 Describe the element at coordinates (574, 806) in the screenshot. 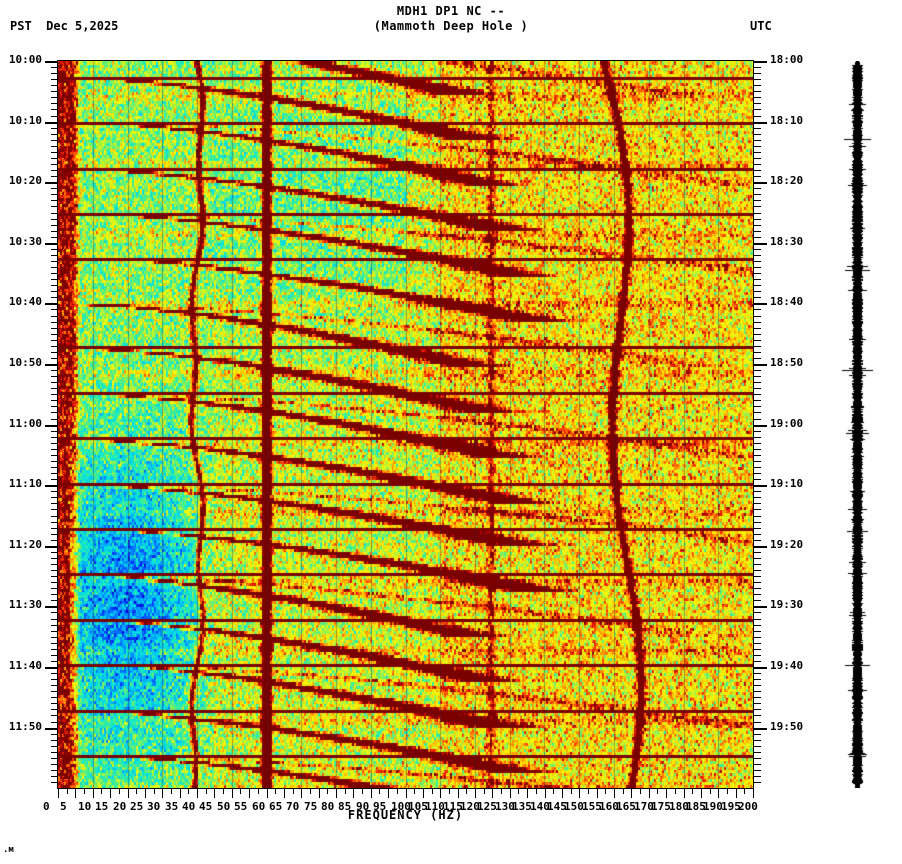

I see `x-label-150: 150` at that location.